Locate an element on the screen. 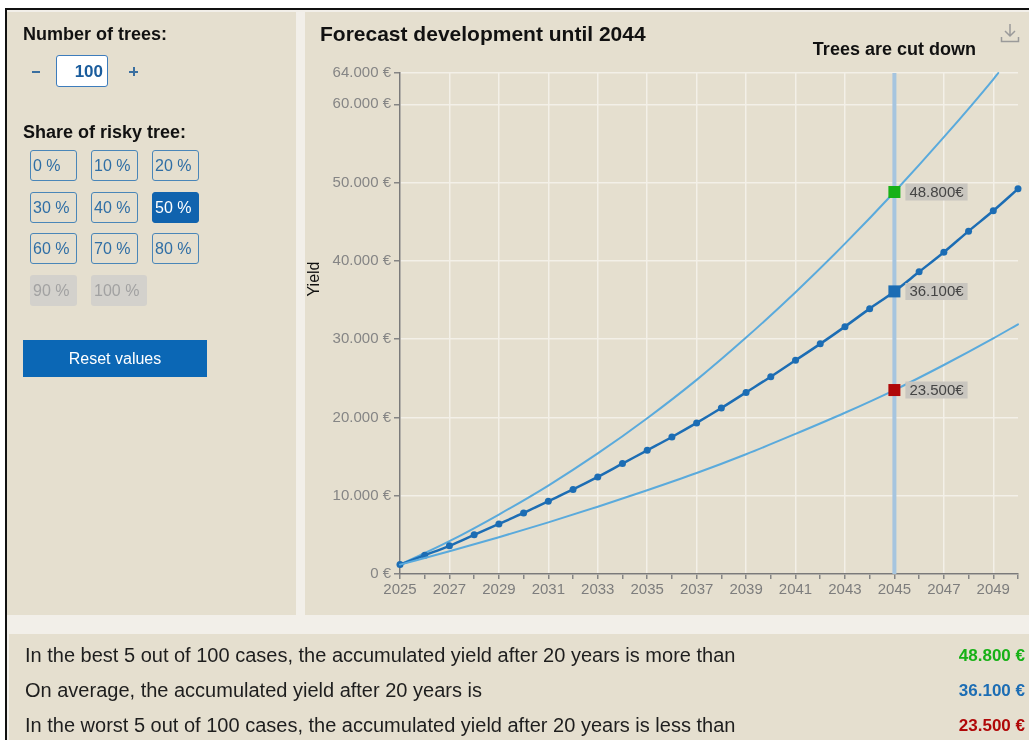 Image resolution: width=1029 pixels, height=740 pixels. y-tick-label: 40.000 € is located at coordinates (362, 260).